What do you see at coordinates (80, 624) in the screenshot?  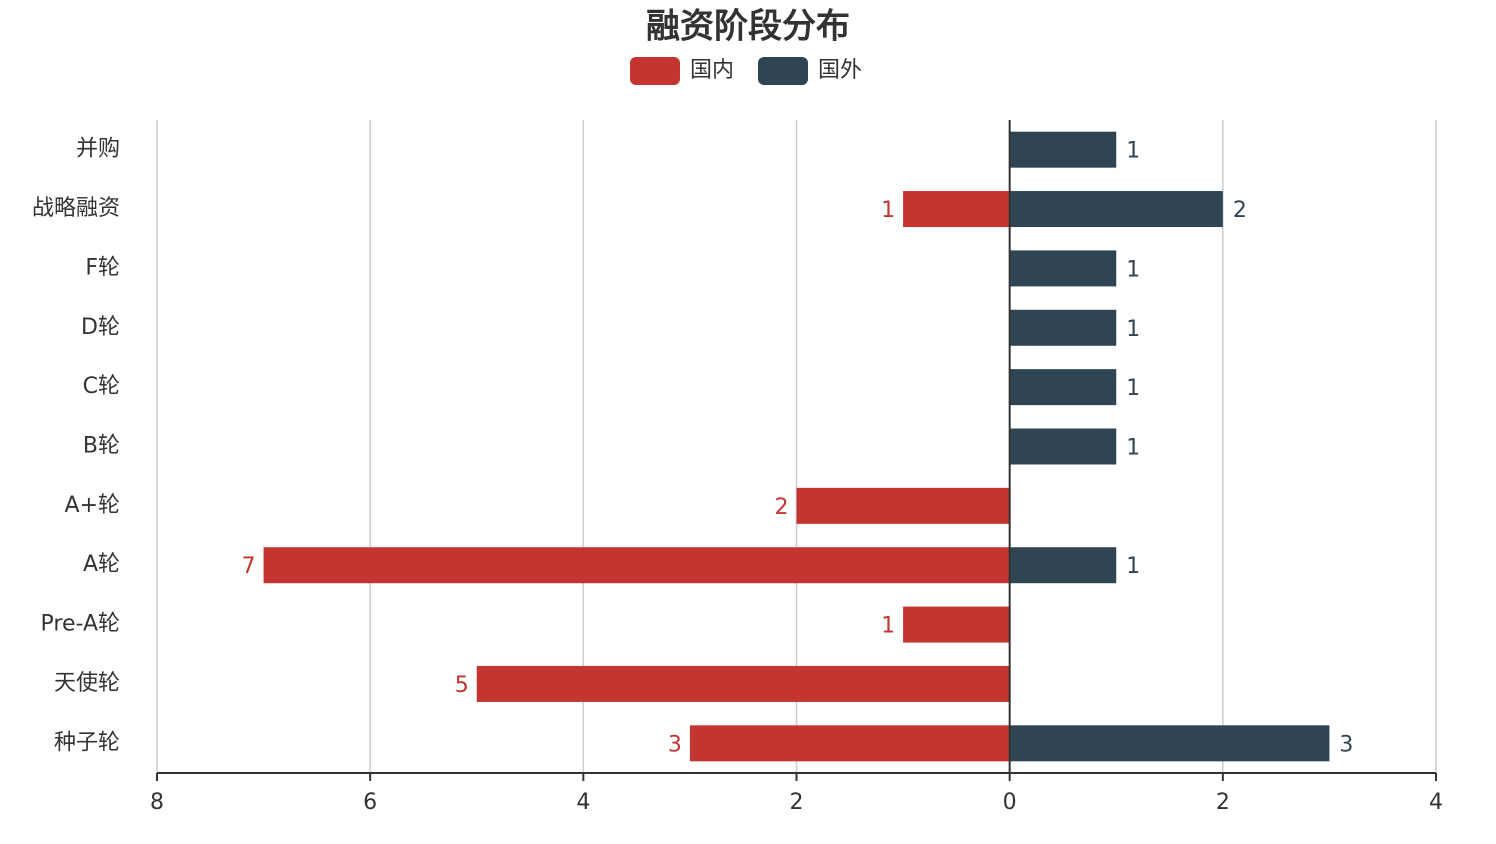 I see `y-tick-label: Pre-A轮` at bounding box center [80, 624].